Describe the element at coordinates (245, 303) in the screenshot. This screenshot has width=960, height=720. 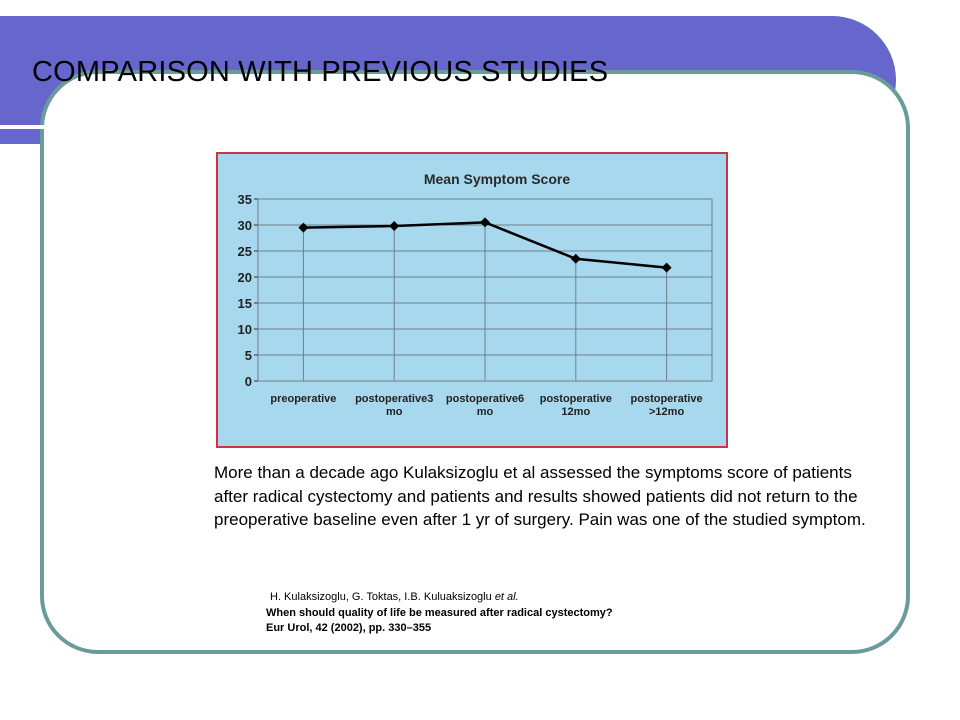
I see `y-tick-label: 15` at that location.